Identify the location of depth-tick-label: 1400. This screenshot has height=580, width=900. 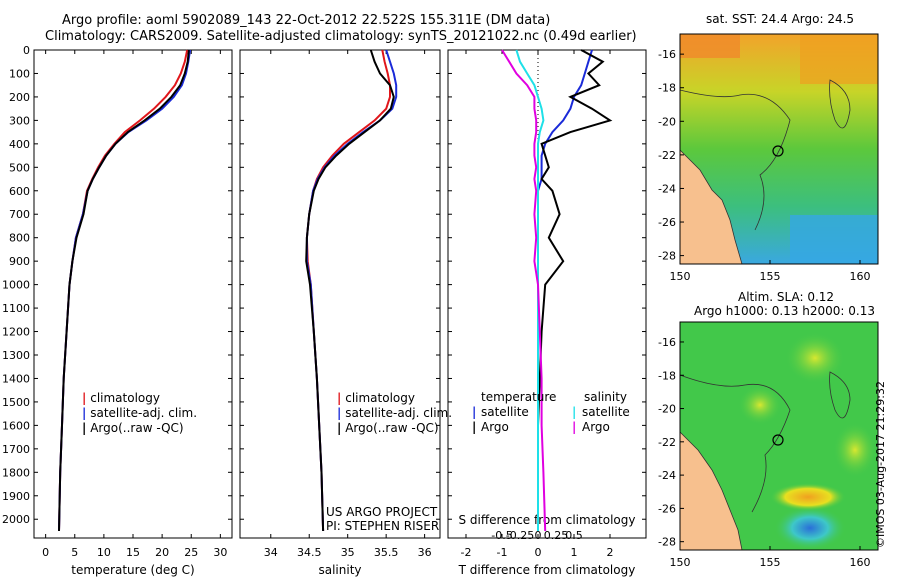
(16, 378).